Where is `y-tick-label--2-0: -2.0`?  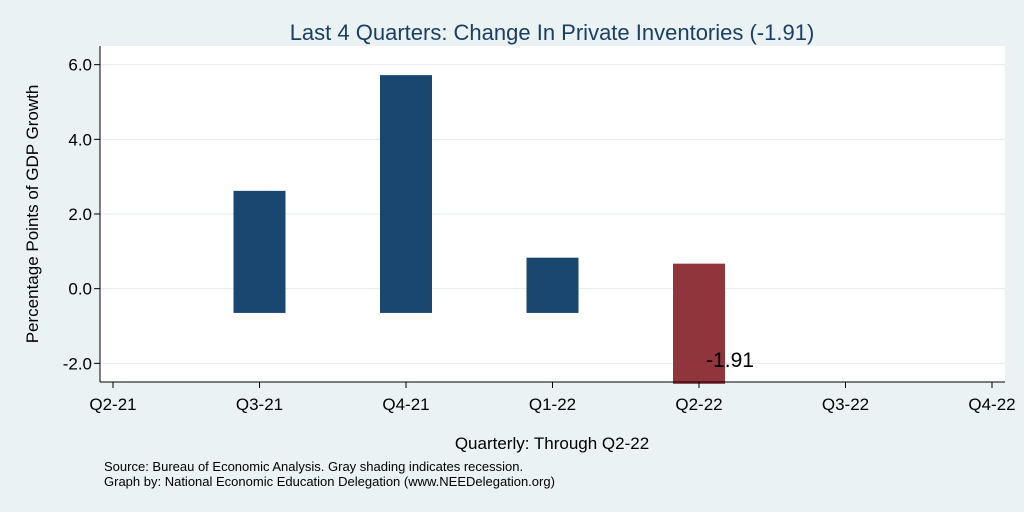 y-tick-label--2-0: -2.0 is located at coordinates (77, 363).